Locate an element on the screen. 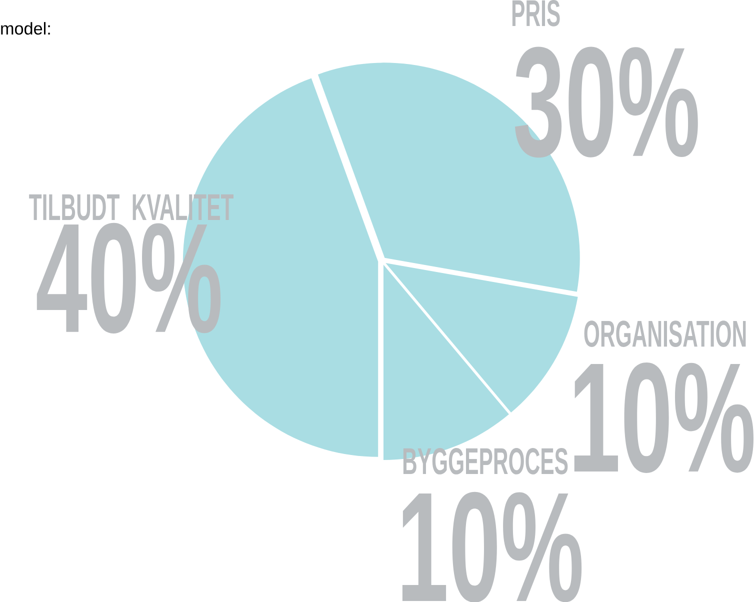 Image resolution: width=756 pixels, height=602 pixels. slice-label: BYGGEPROCES is located at coordinates (485, 461).